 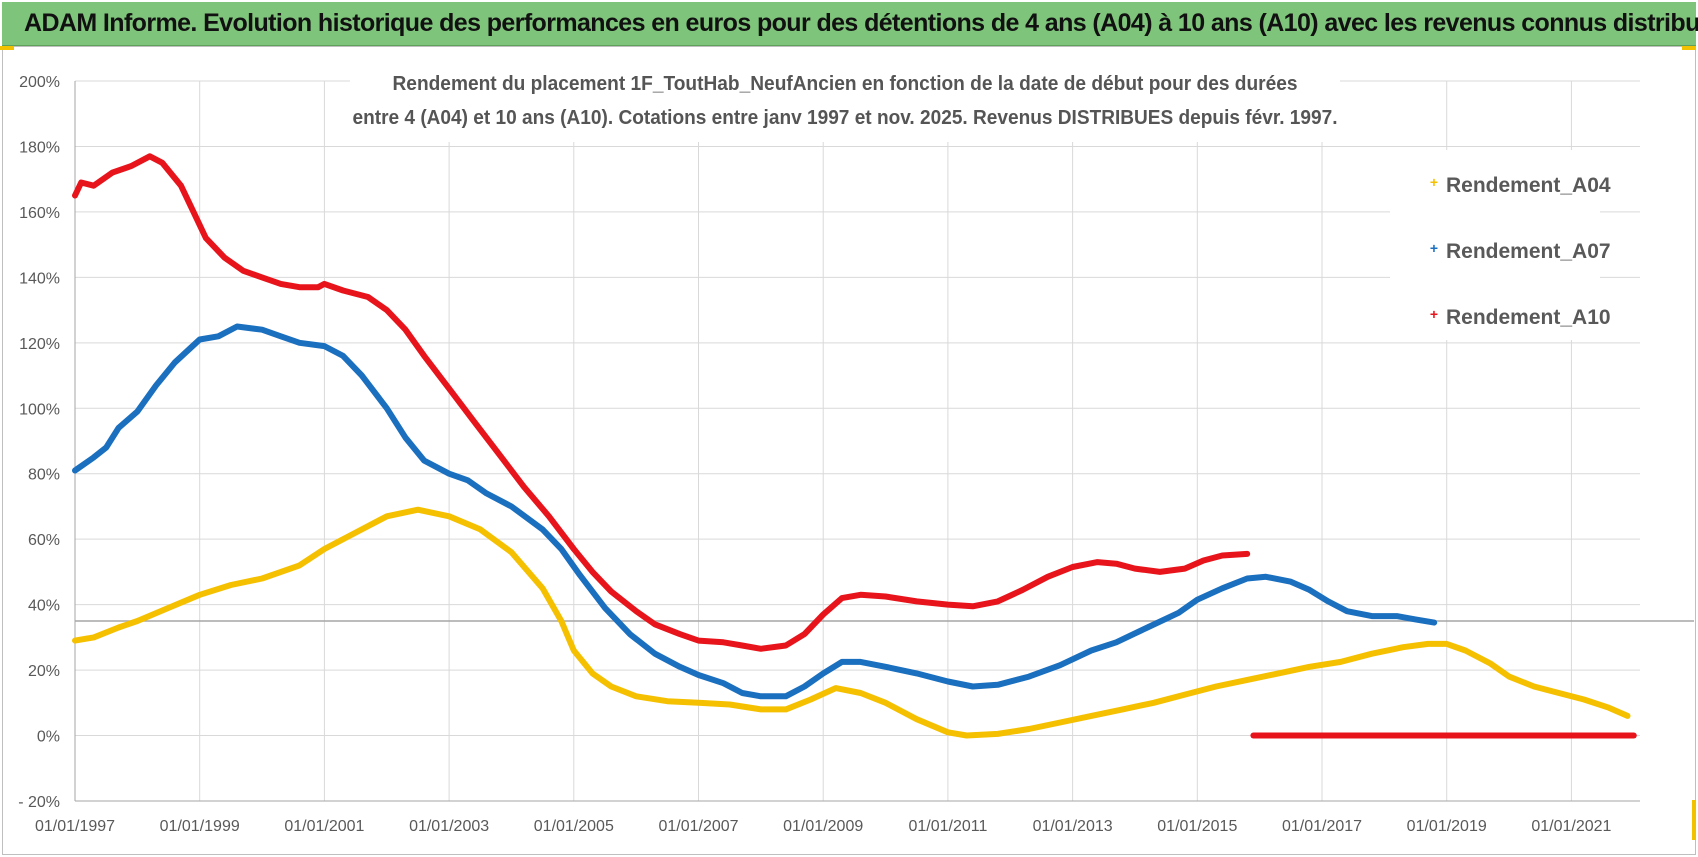 I want to click on corner-mark-bottom-right, so click(x=1694, y=820).